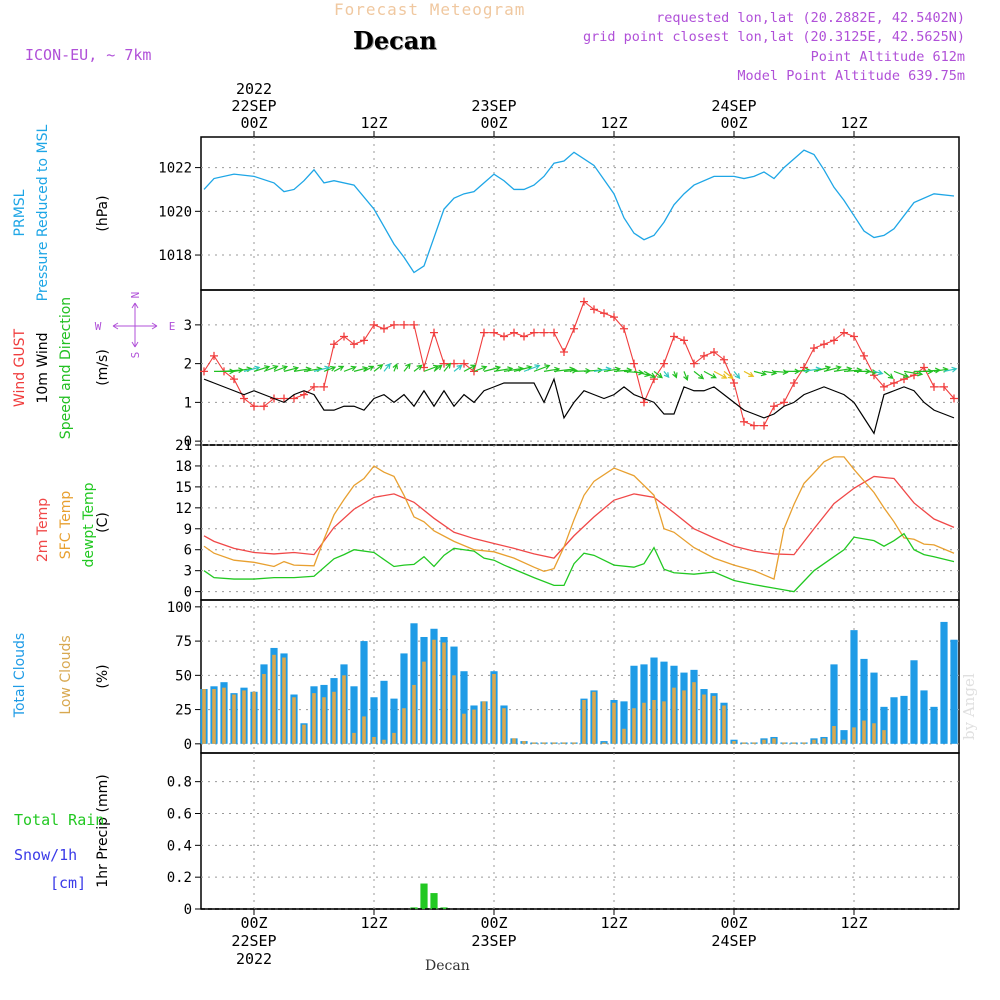  What do you see at coordinates (66, 674) in the screenshot?
I see `legend-low-clouds: Low Clouds` at bounding box center [66, 674].